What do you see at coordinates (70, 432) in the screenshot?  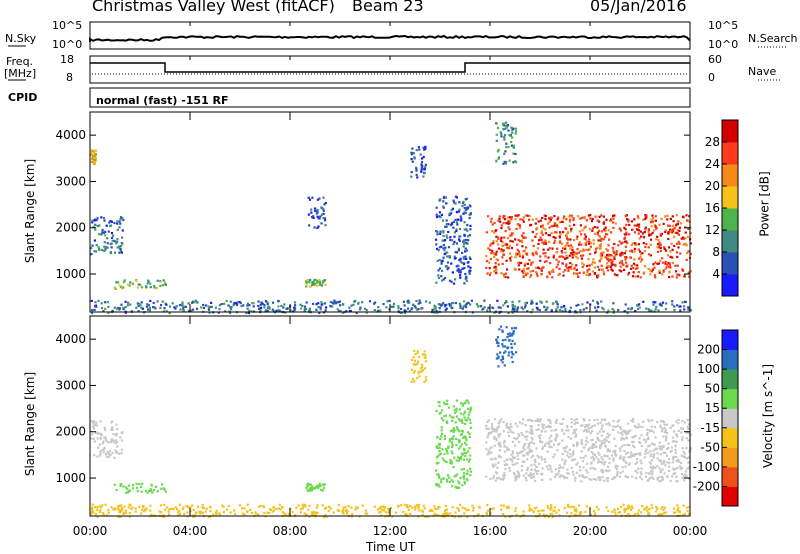 I see `y-tick-label: 2000` at bounding box center [70, 432].